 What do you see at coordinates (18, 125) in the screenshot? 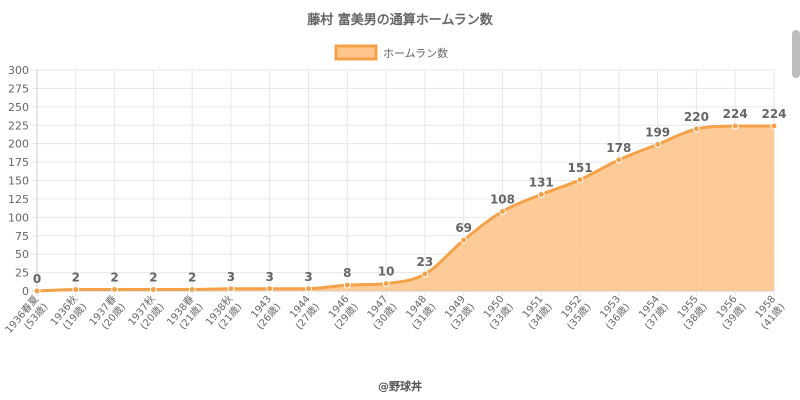
I see `y-tick-label: 225` at bounding box center [18, 125].